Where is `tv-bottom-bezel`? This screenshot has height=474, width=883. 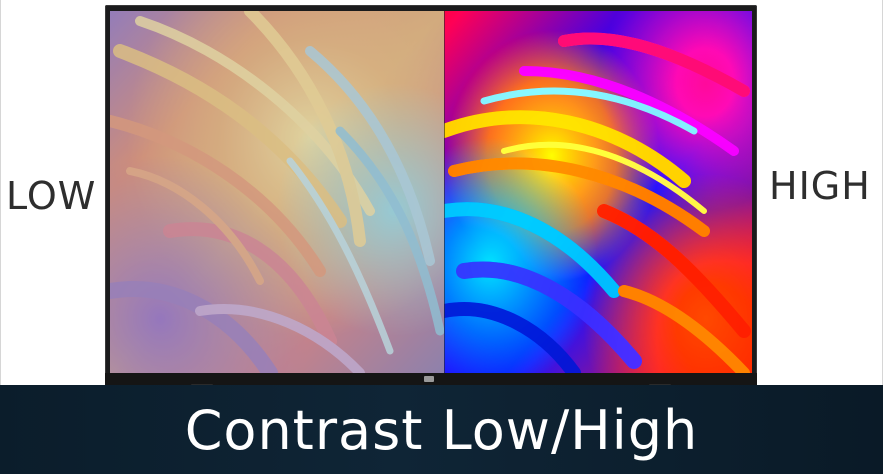 tv-bottom-bezel is located at coordinates (431, 379).